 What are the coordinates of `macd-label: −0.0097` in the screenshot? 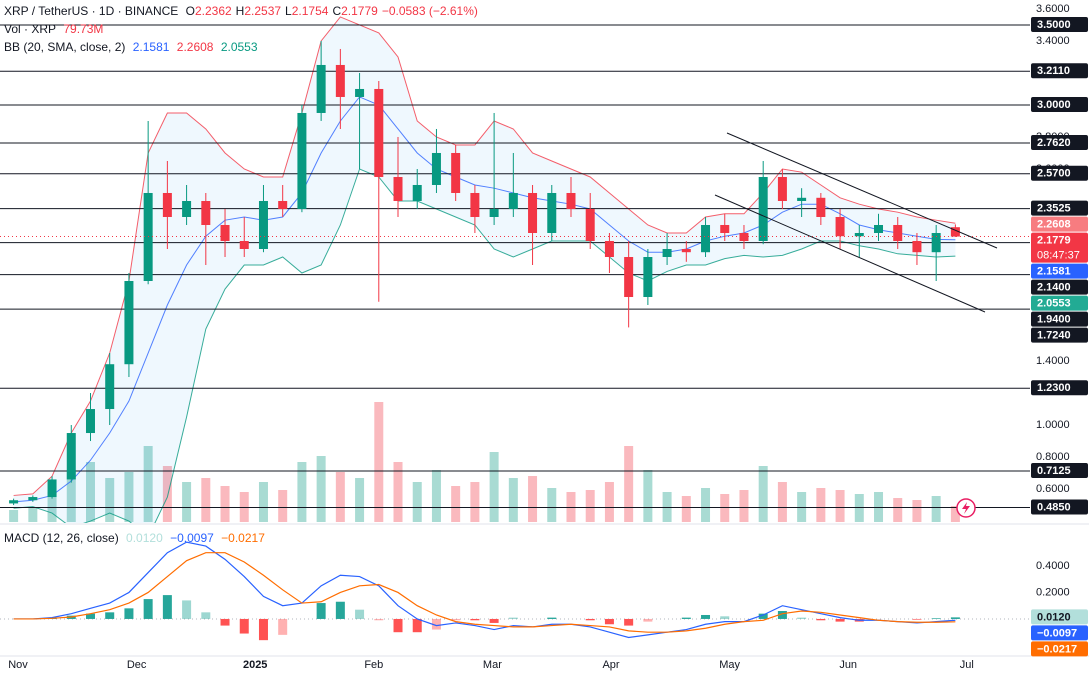 It's located at (1057, 633).